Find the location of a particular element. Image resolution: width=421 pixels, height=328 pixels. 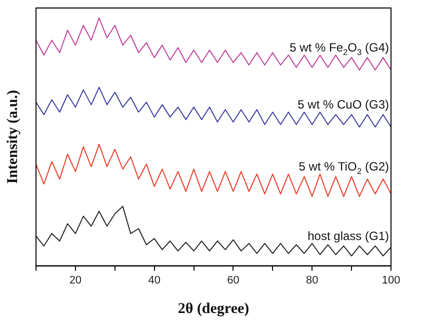

series-label: host glass (G1) is located at coordinates (349, 235).